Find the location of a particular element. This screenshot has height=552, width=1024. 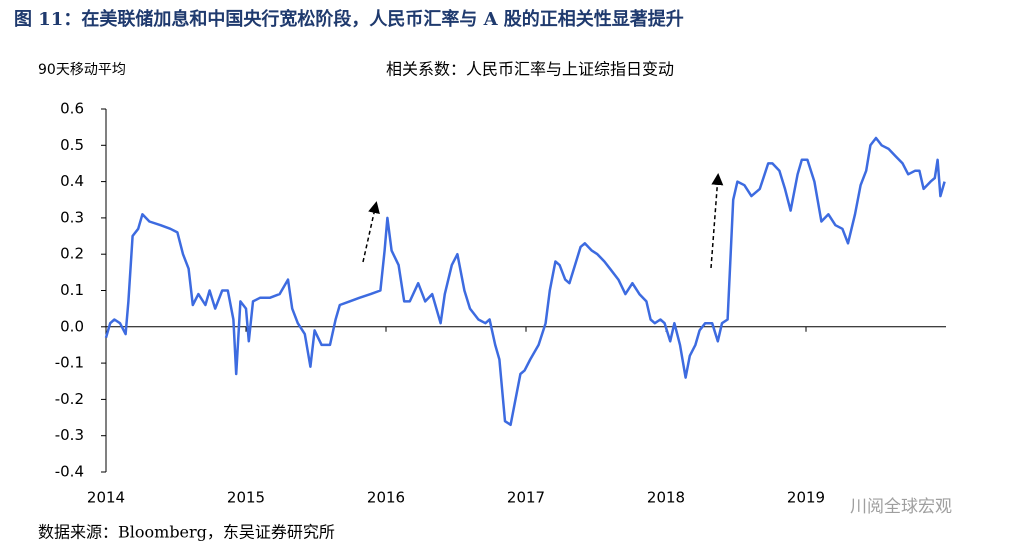

y-tick-label: 0.4 is located at coordinates (72, 181).